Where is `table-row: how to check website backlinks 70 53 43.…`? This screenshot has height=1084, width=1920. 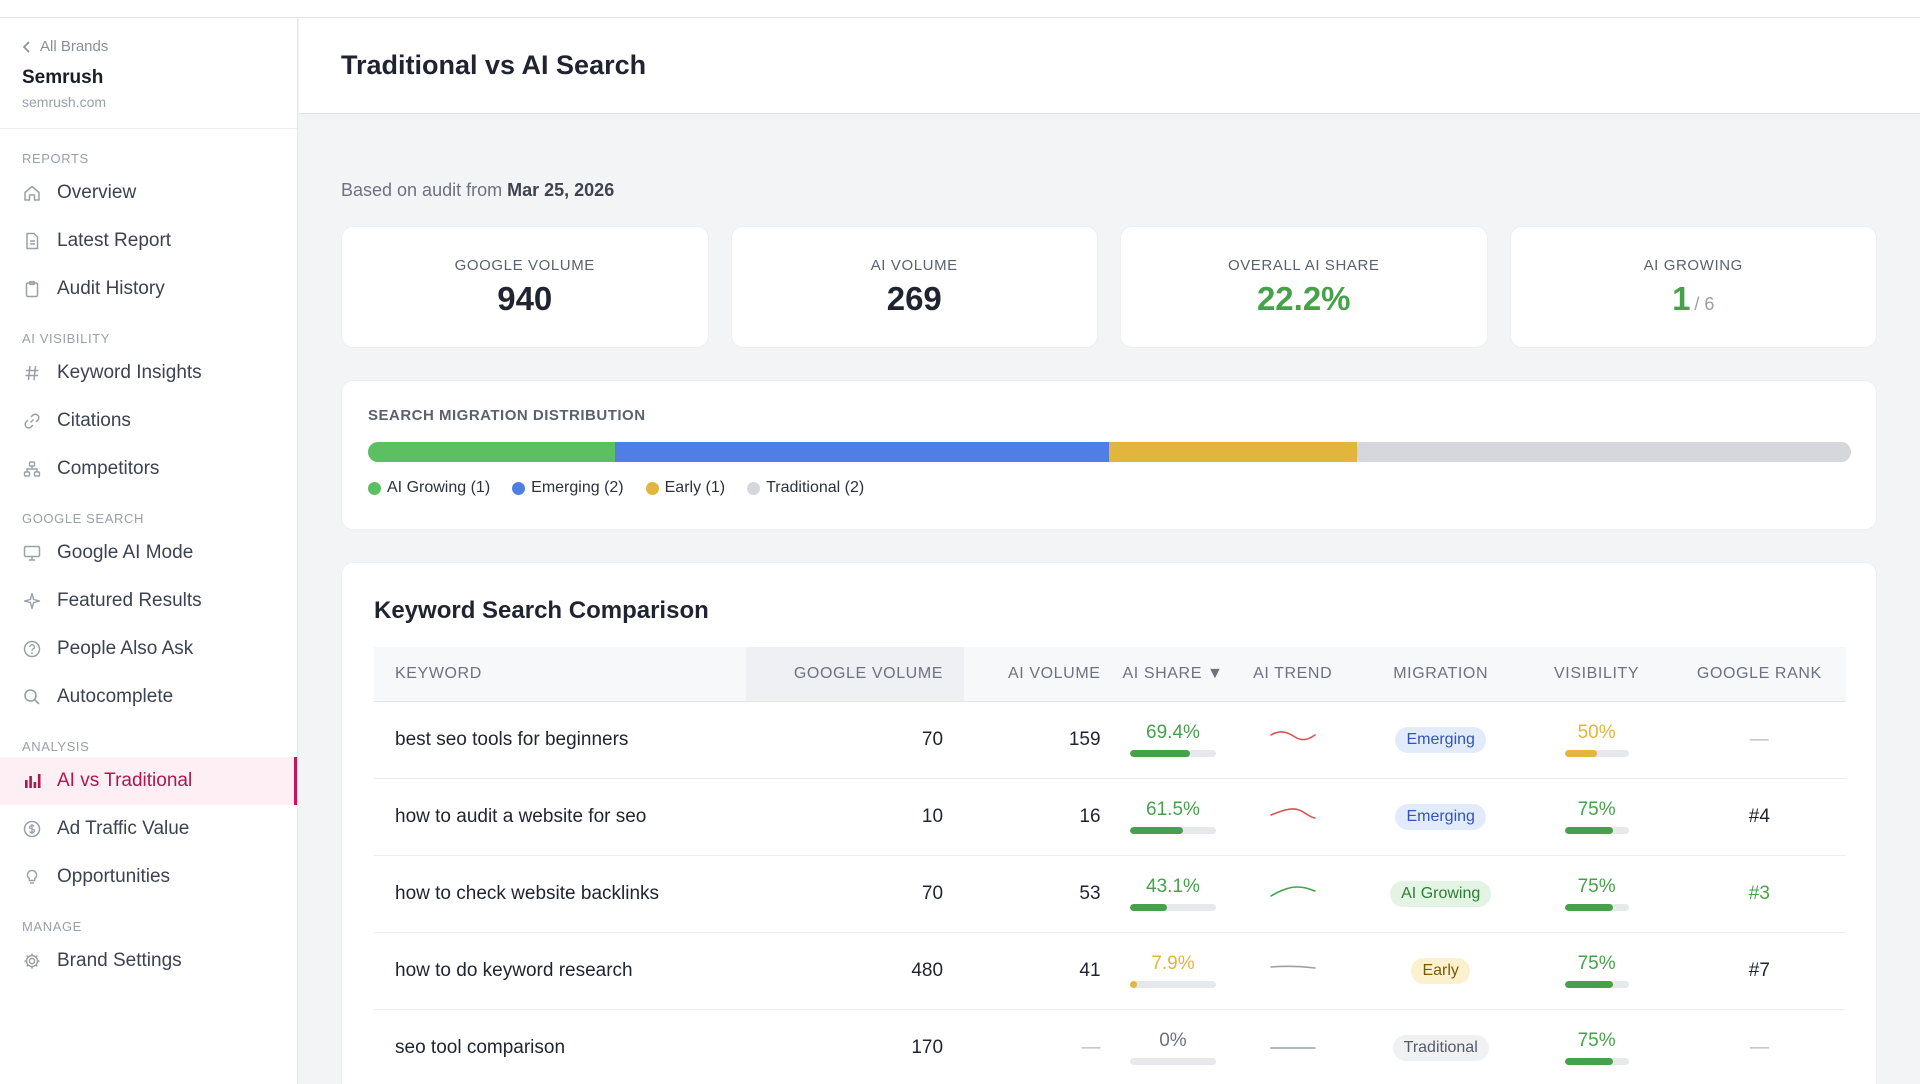
table-row: how to check website backlinks 70 53 43.… is located at coordinates (1110, 894).